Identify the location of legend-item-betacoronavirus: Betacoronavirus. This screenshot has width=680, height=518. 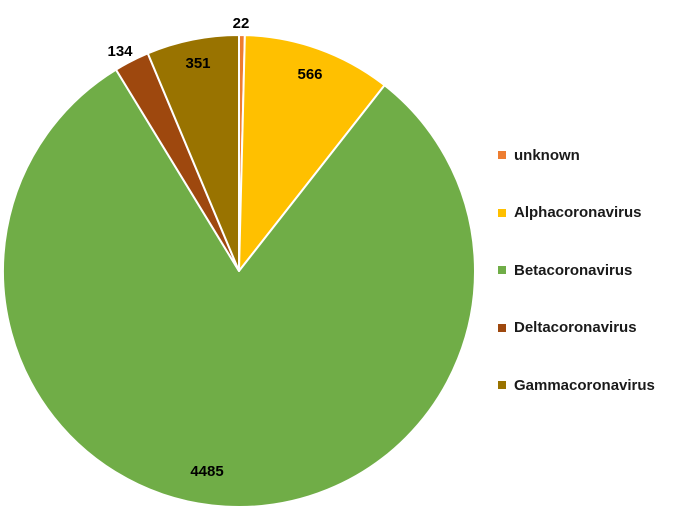
(565, 270).